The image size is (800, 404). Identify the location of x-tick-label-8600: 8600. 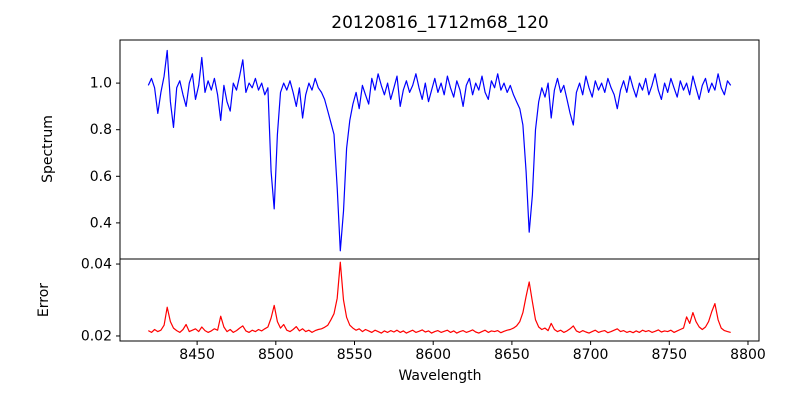
(433, 355).